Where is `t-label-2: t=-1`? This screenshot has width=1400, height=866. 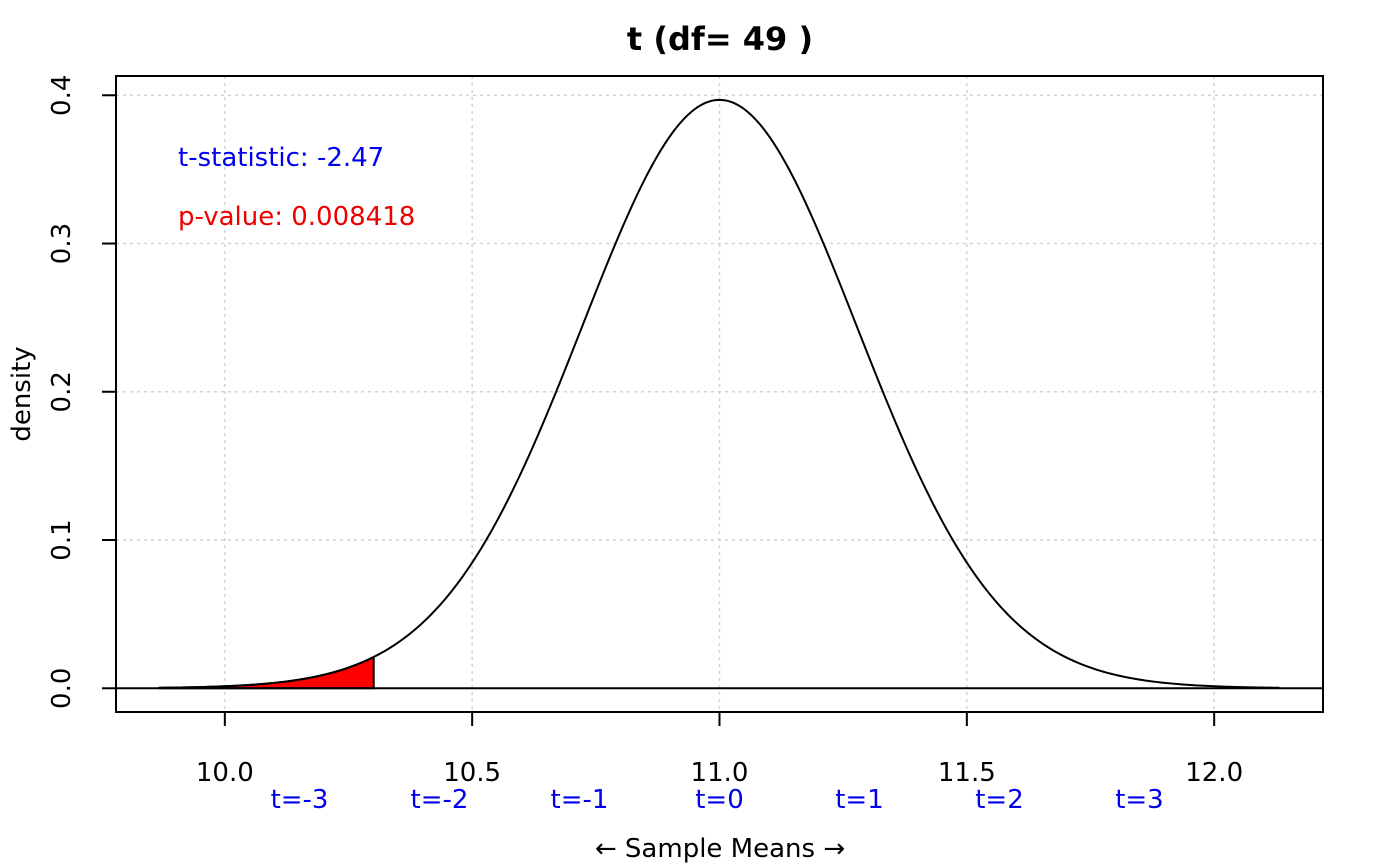
t-label-2: t=-1 is located at coordinates (580, 800).